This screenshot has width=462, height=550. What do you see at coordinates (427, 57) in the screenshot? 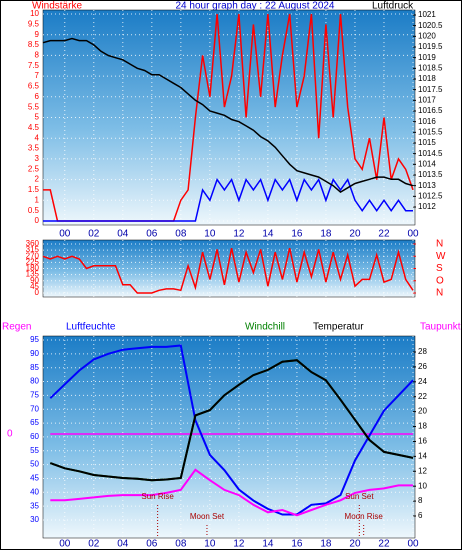
I see `y2-tick-label: 1019` at bounding box center [427, 57].